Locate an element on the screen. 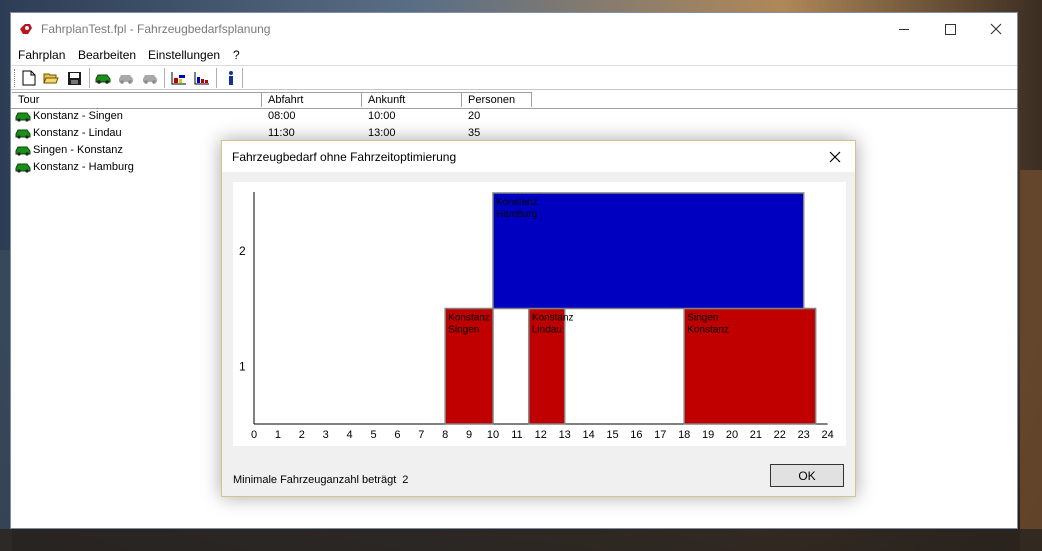 The image size is (1042, 551). cell-personen: 20 is located at coordinates (474, 116).